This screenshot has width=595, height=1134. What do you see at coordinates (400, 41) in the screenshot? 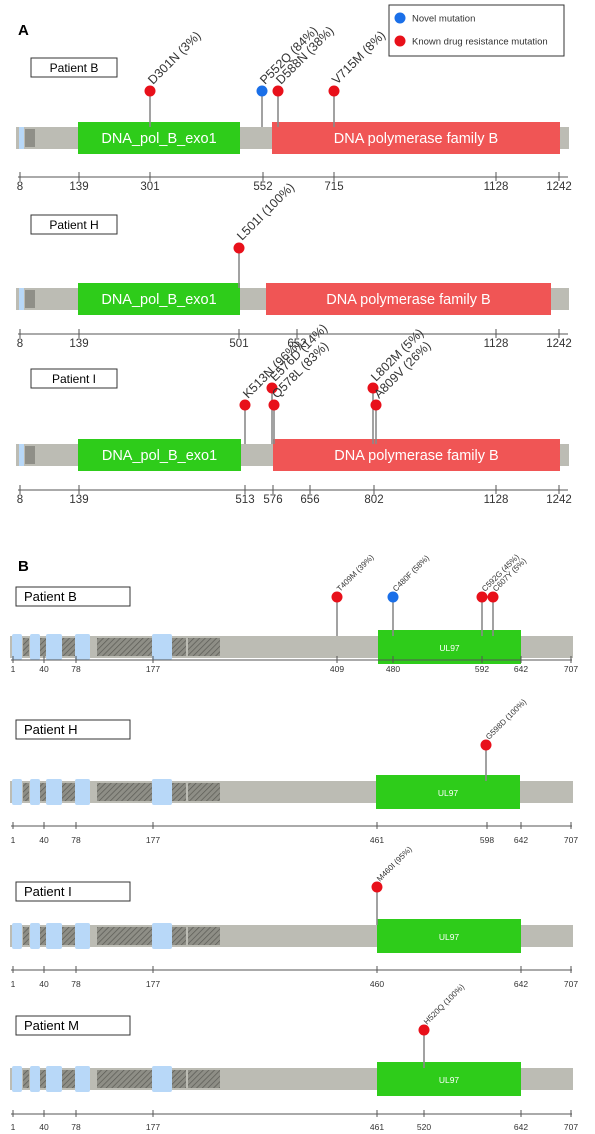
I see `known-mutation-legend-marker` at bounding box center [400, 41].